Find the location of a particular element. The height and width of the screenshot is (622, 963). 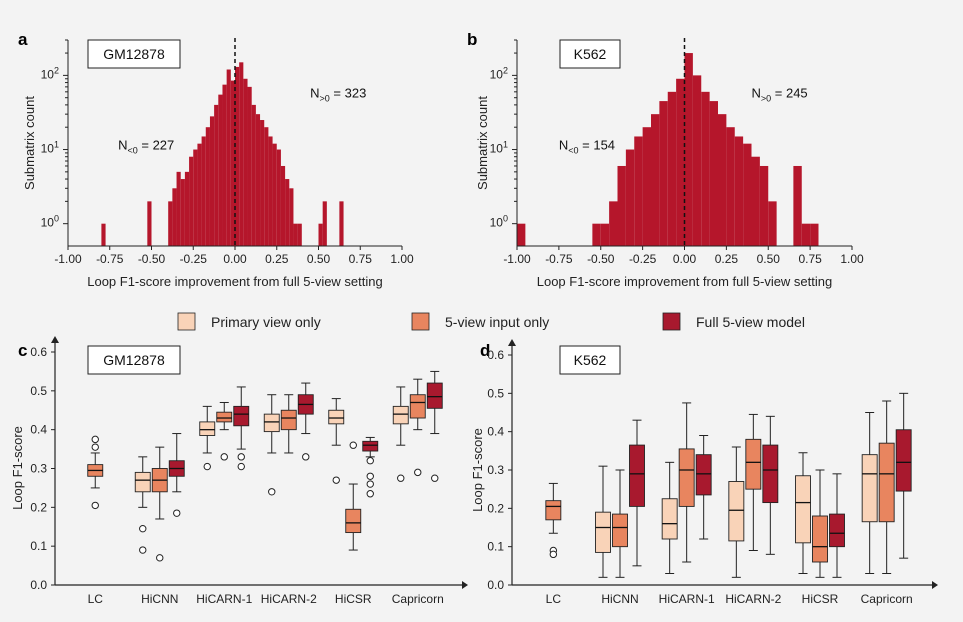

y-tick-label: 0.1 is located at coordinates (38, 546).